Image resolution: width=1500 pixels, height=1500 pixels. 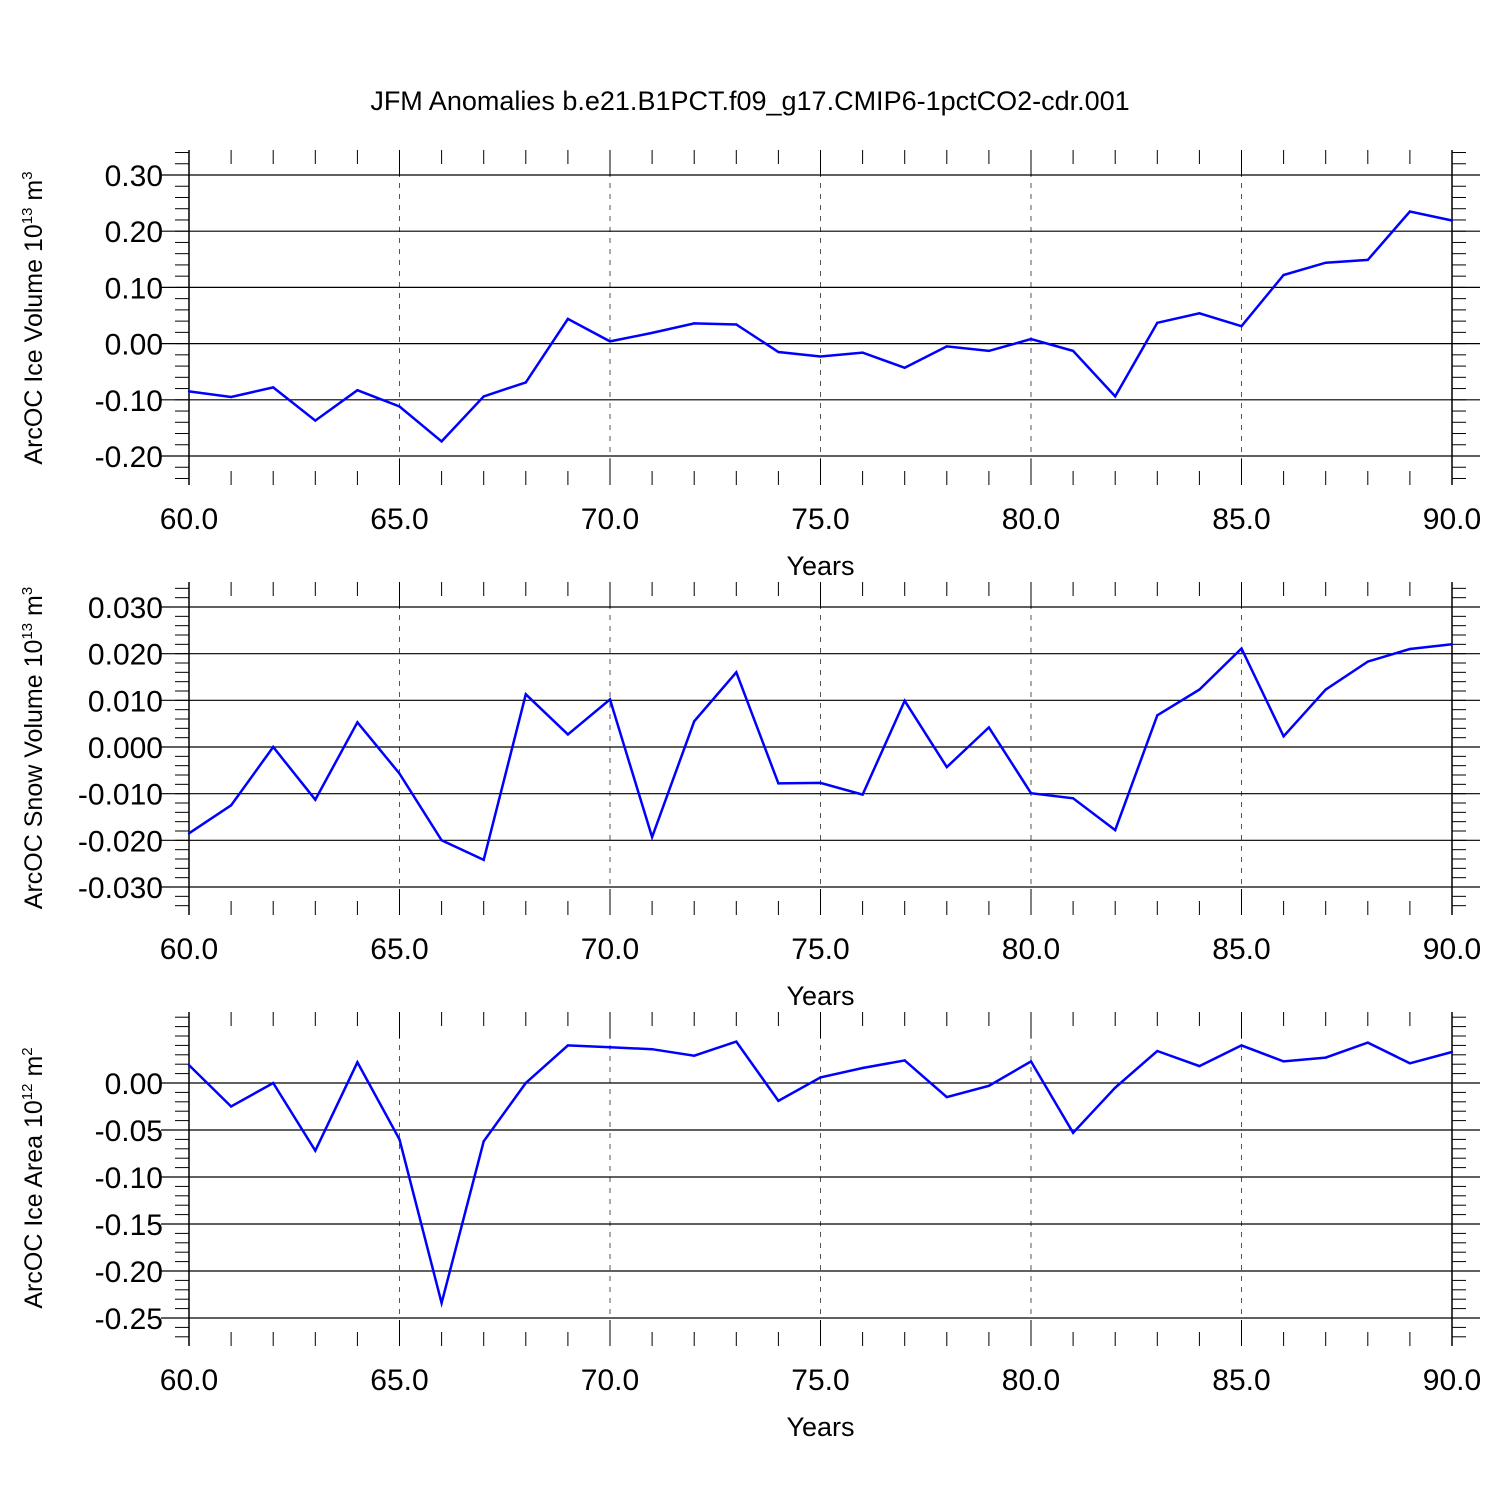 I want to click on y-tick-label: -0.010, so click(x=120, y=795).